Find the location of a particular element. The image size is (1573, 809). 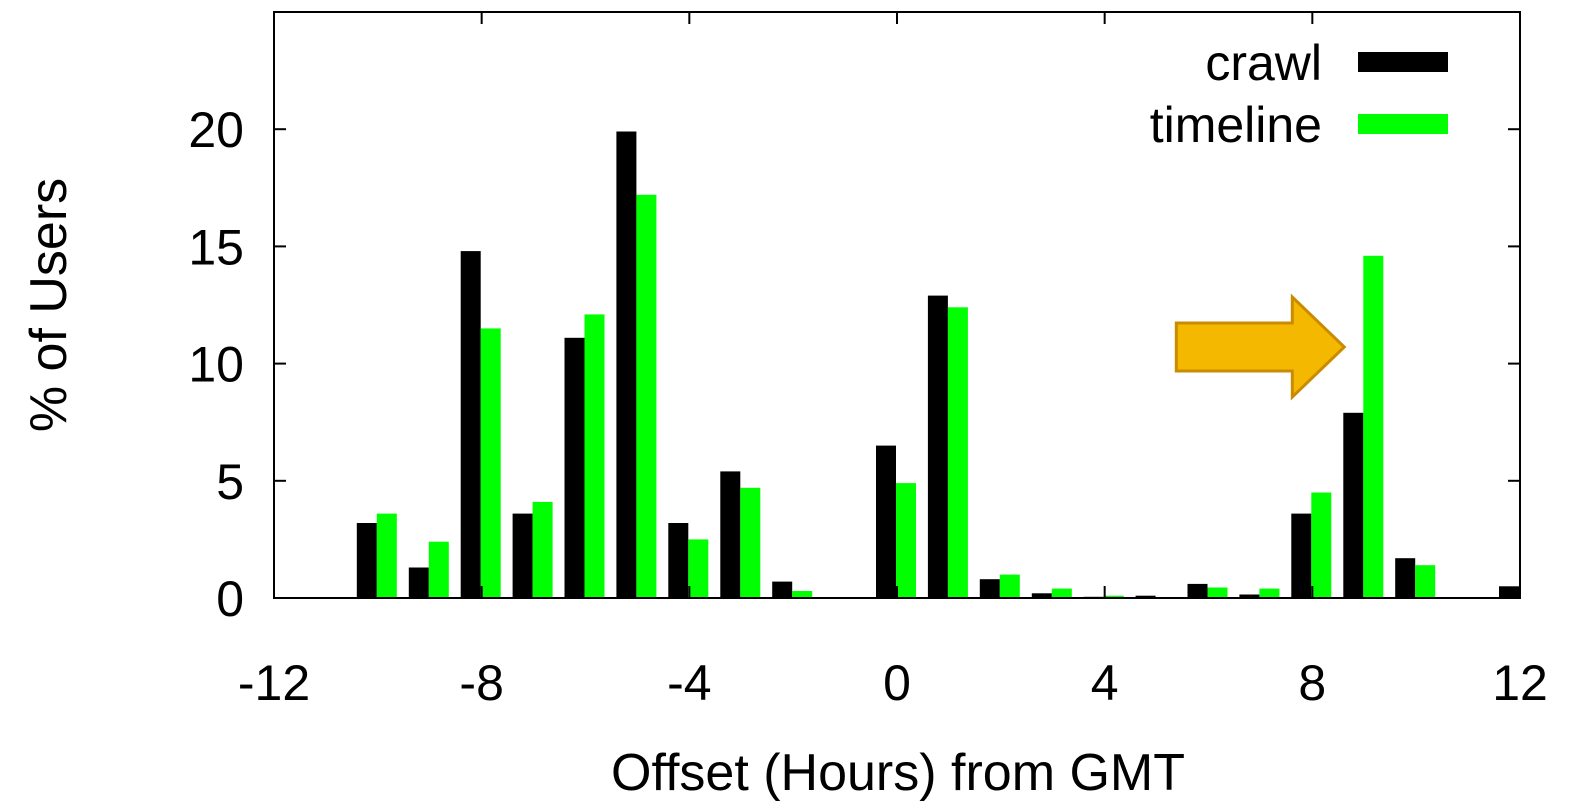

bar-crawl--9 is located at coordinates (418, 582).